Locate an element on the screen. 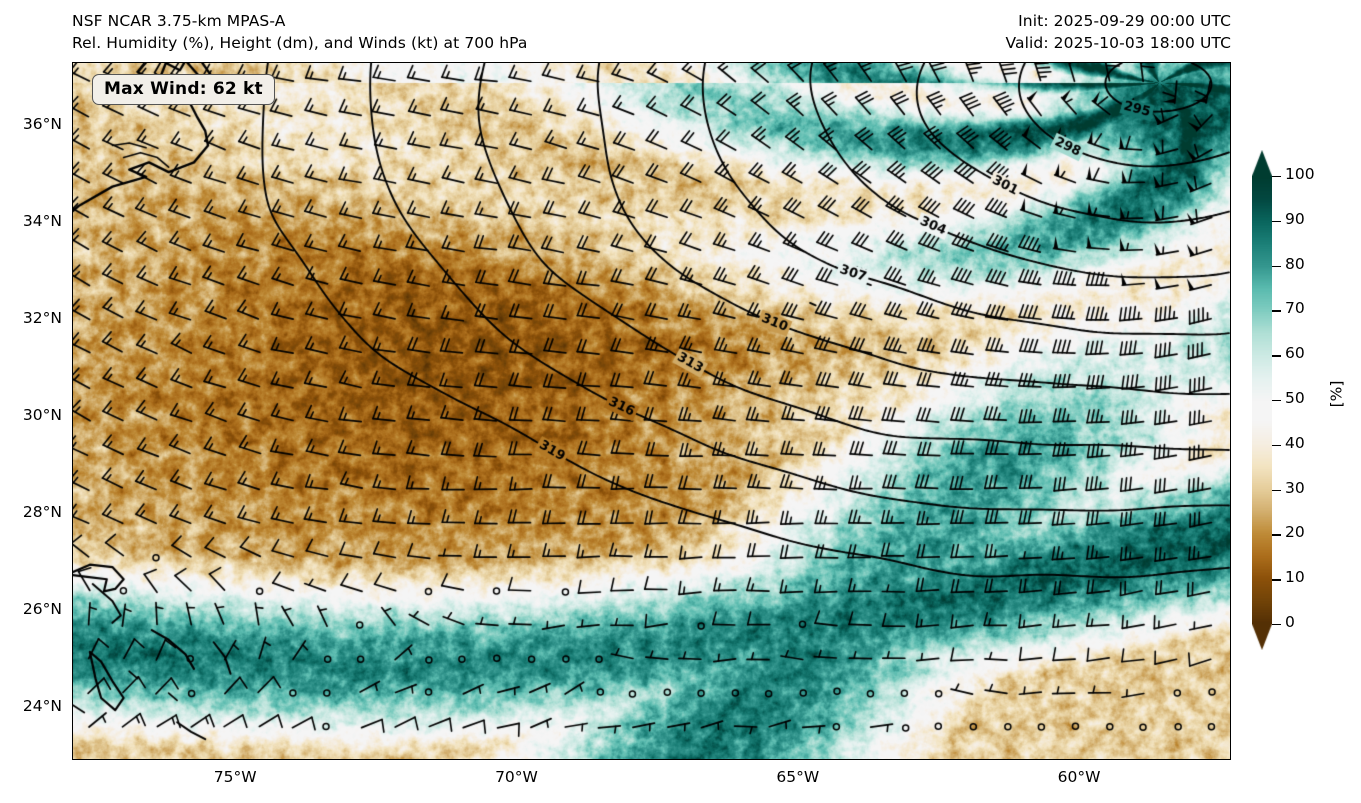  figure-title-line1: NSF NCAR 3.75-km MPAS-A is located at coordinates (179, 21).